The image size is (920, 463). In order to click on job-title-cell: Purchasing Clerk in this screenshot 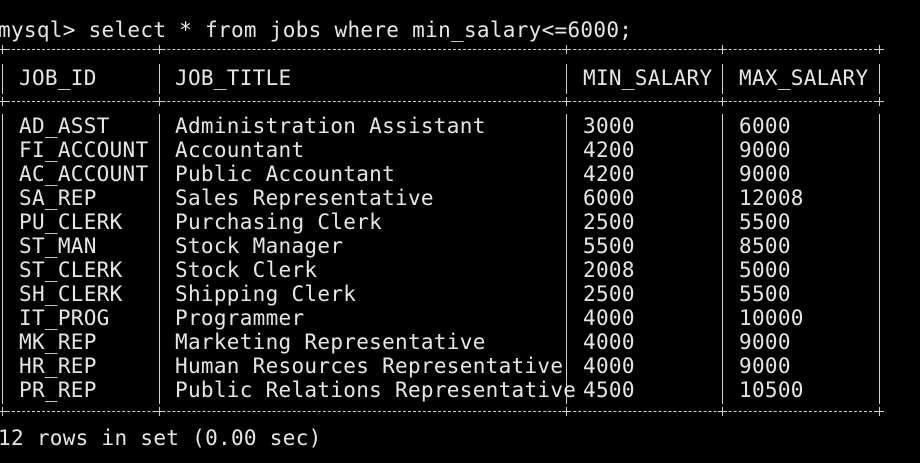, I will do `click(279, 222)`.